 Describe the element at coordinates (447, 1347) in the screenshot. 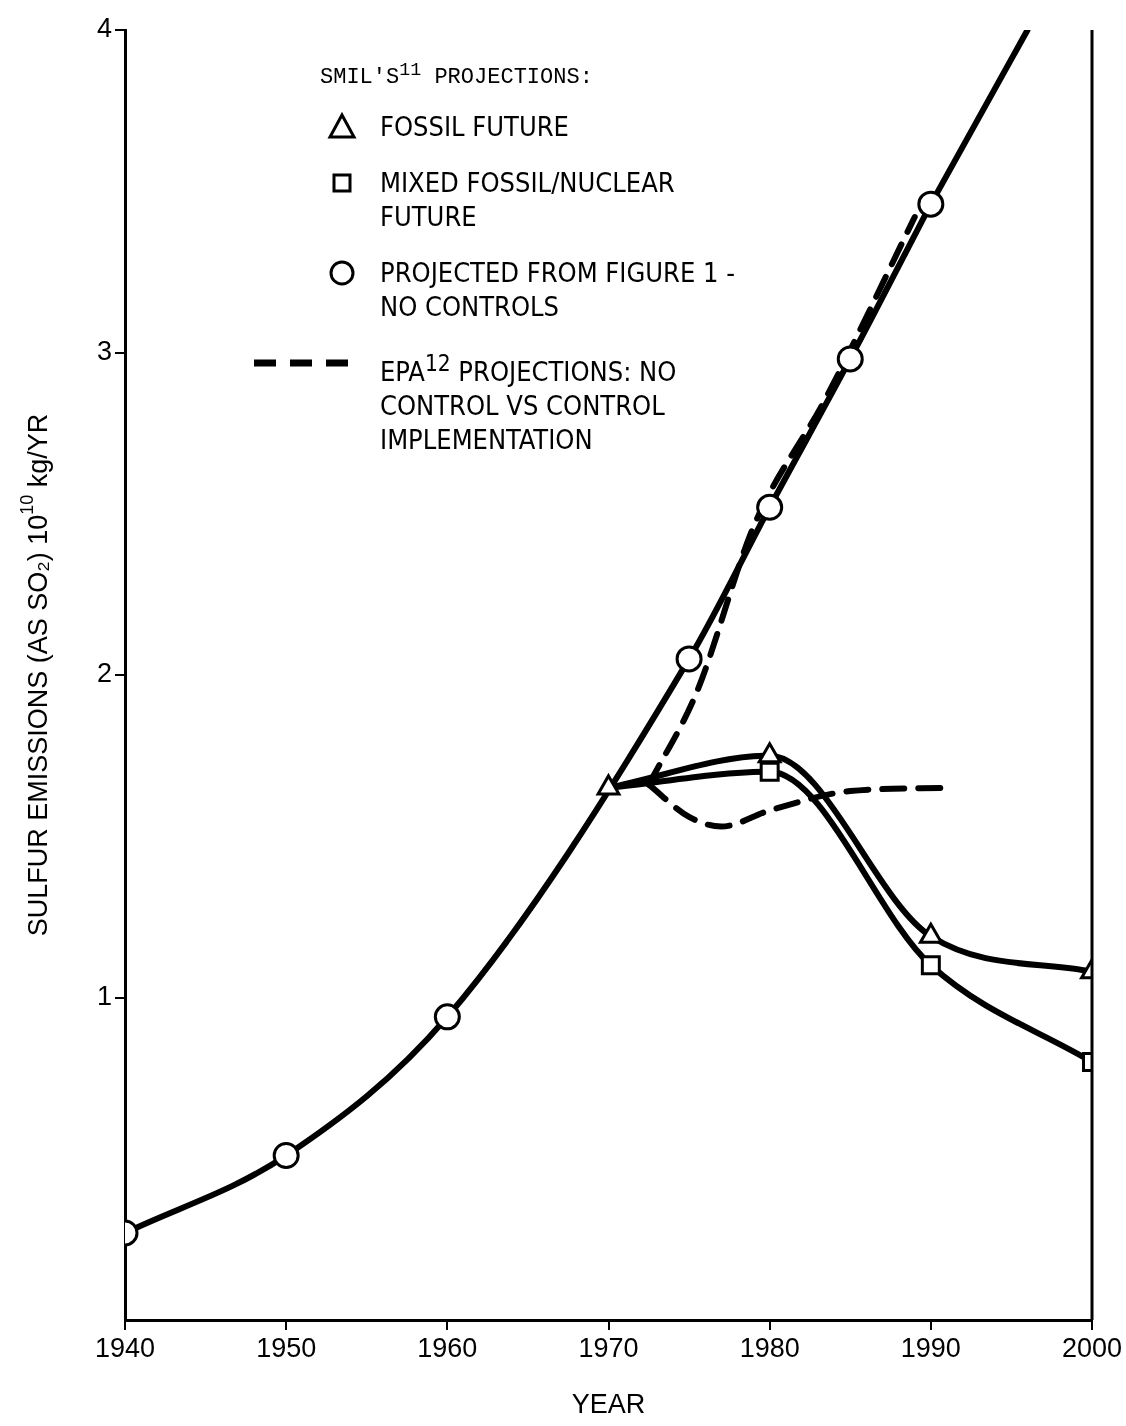

I see `x-tick-label: 1960` at that location.